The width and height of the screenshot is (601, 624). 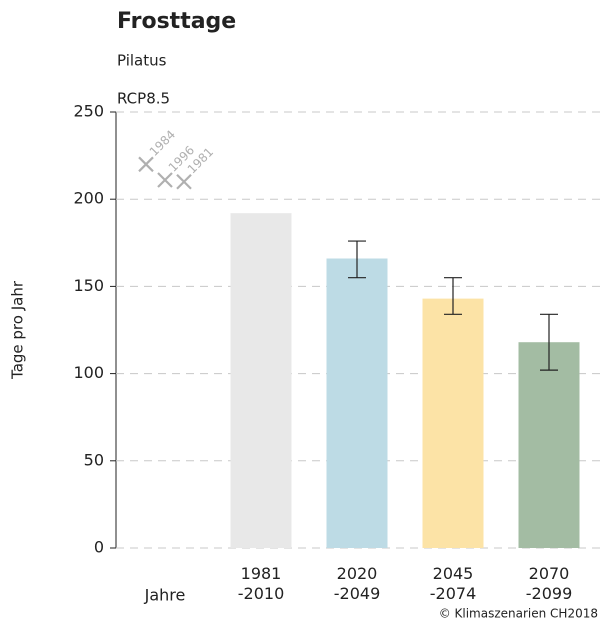 What do you see at coordinates (453, 593) in the screenshot?
I see `x-tick-label-line: -2074` at bounding box center [453, 593].